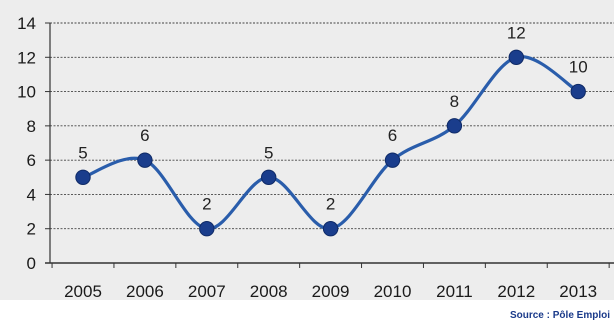 This screenshot has height=322, width=614. Describe the element at coordinates (269, 291) in the screenshot. I see `x-tick-label: 2008` at that location.